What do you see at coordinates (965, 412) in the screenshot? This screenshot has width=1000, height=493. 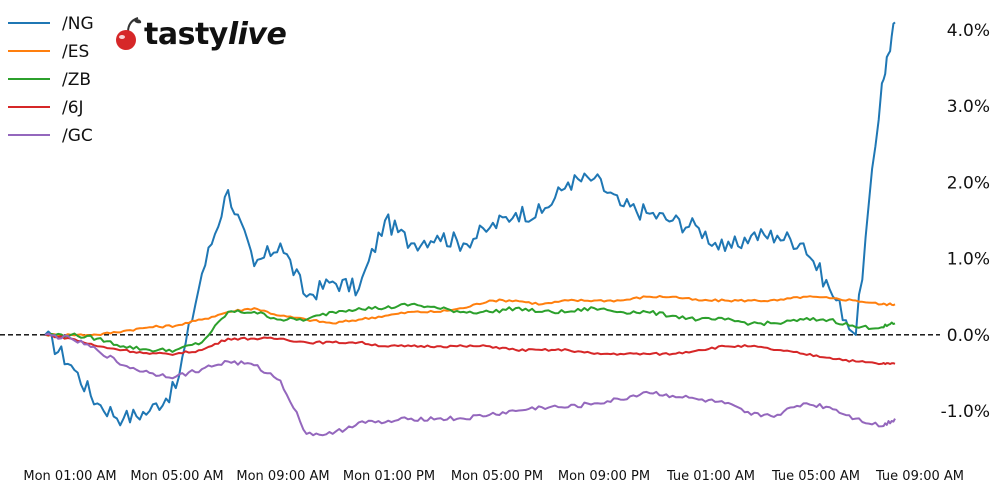 I see `y-tick-label: -1.0%` at bounding box center [965, 412].